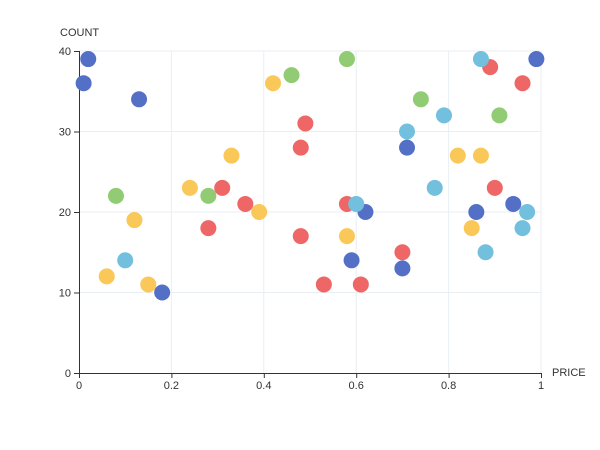 The width and height of the screenshot is (600, 450). What do you see at coordinates (171, 386) in the screenshot?
I see `x-tick-label: 0.2` at bounding box center [171, 386].